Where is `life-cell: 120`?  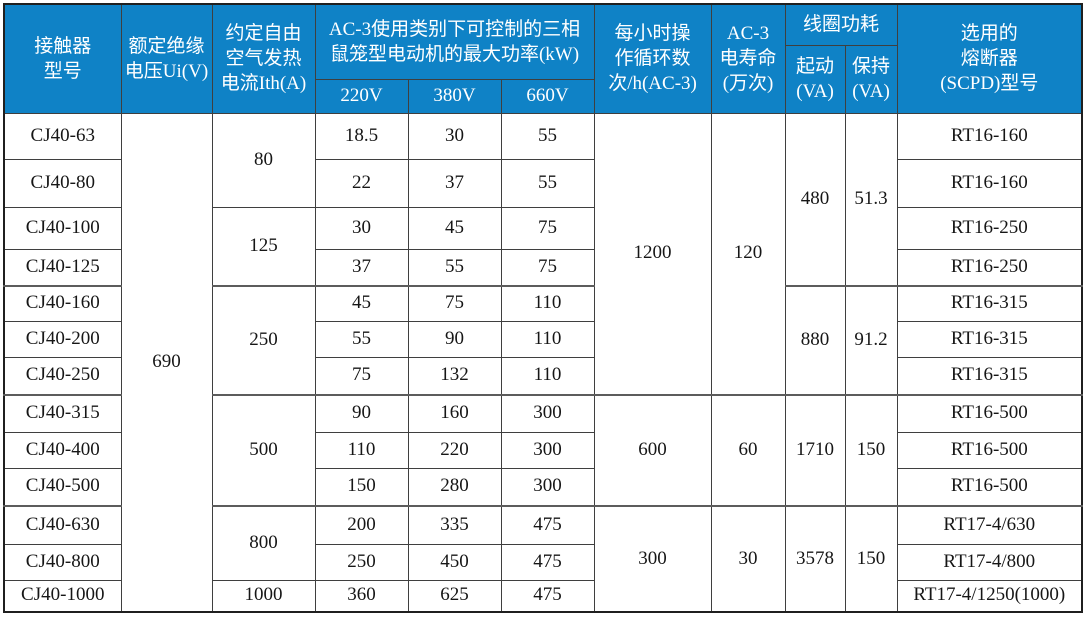
life-cell: 120 is located at coordinates (748, 254).